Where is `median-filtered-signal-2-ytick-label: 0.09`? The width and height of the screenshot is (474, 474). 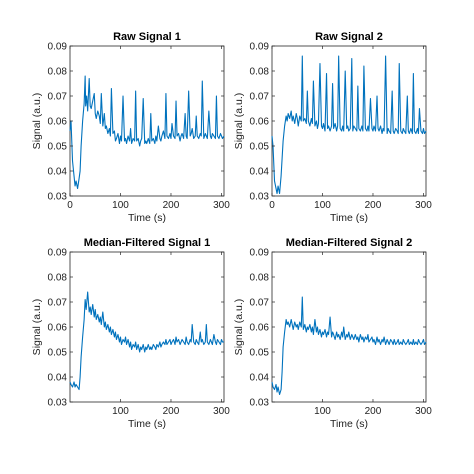
median-filtered-signal-2-ytick-label: 0.09 is located at coordinates (260, 253).